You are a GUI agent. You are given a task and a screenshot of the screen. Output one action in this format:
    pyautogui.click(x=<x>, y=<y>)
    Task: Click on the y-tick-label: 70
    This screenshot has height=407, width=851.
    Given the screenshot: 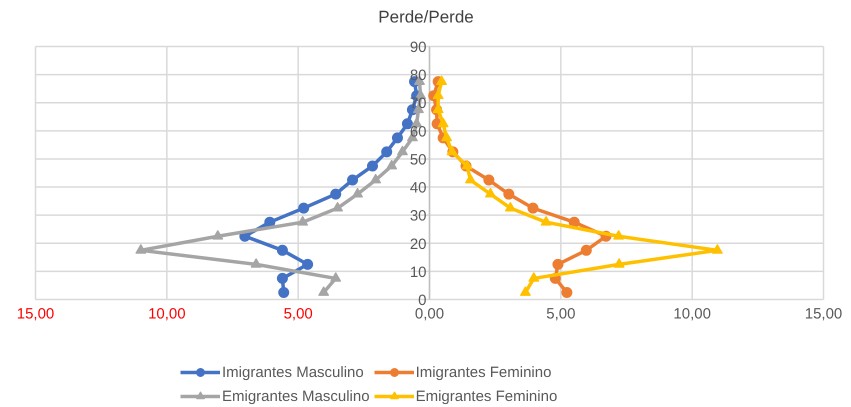 What is the action you would take?
    pyautogui.click(x=418, y=103)
    